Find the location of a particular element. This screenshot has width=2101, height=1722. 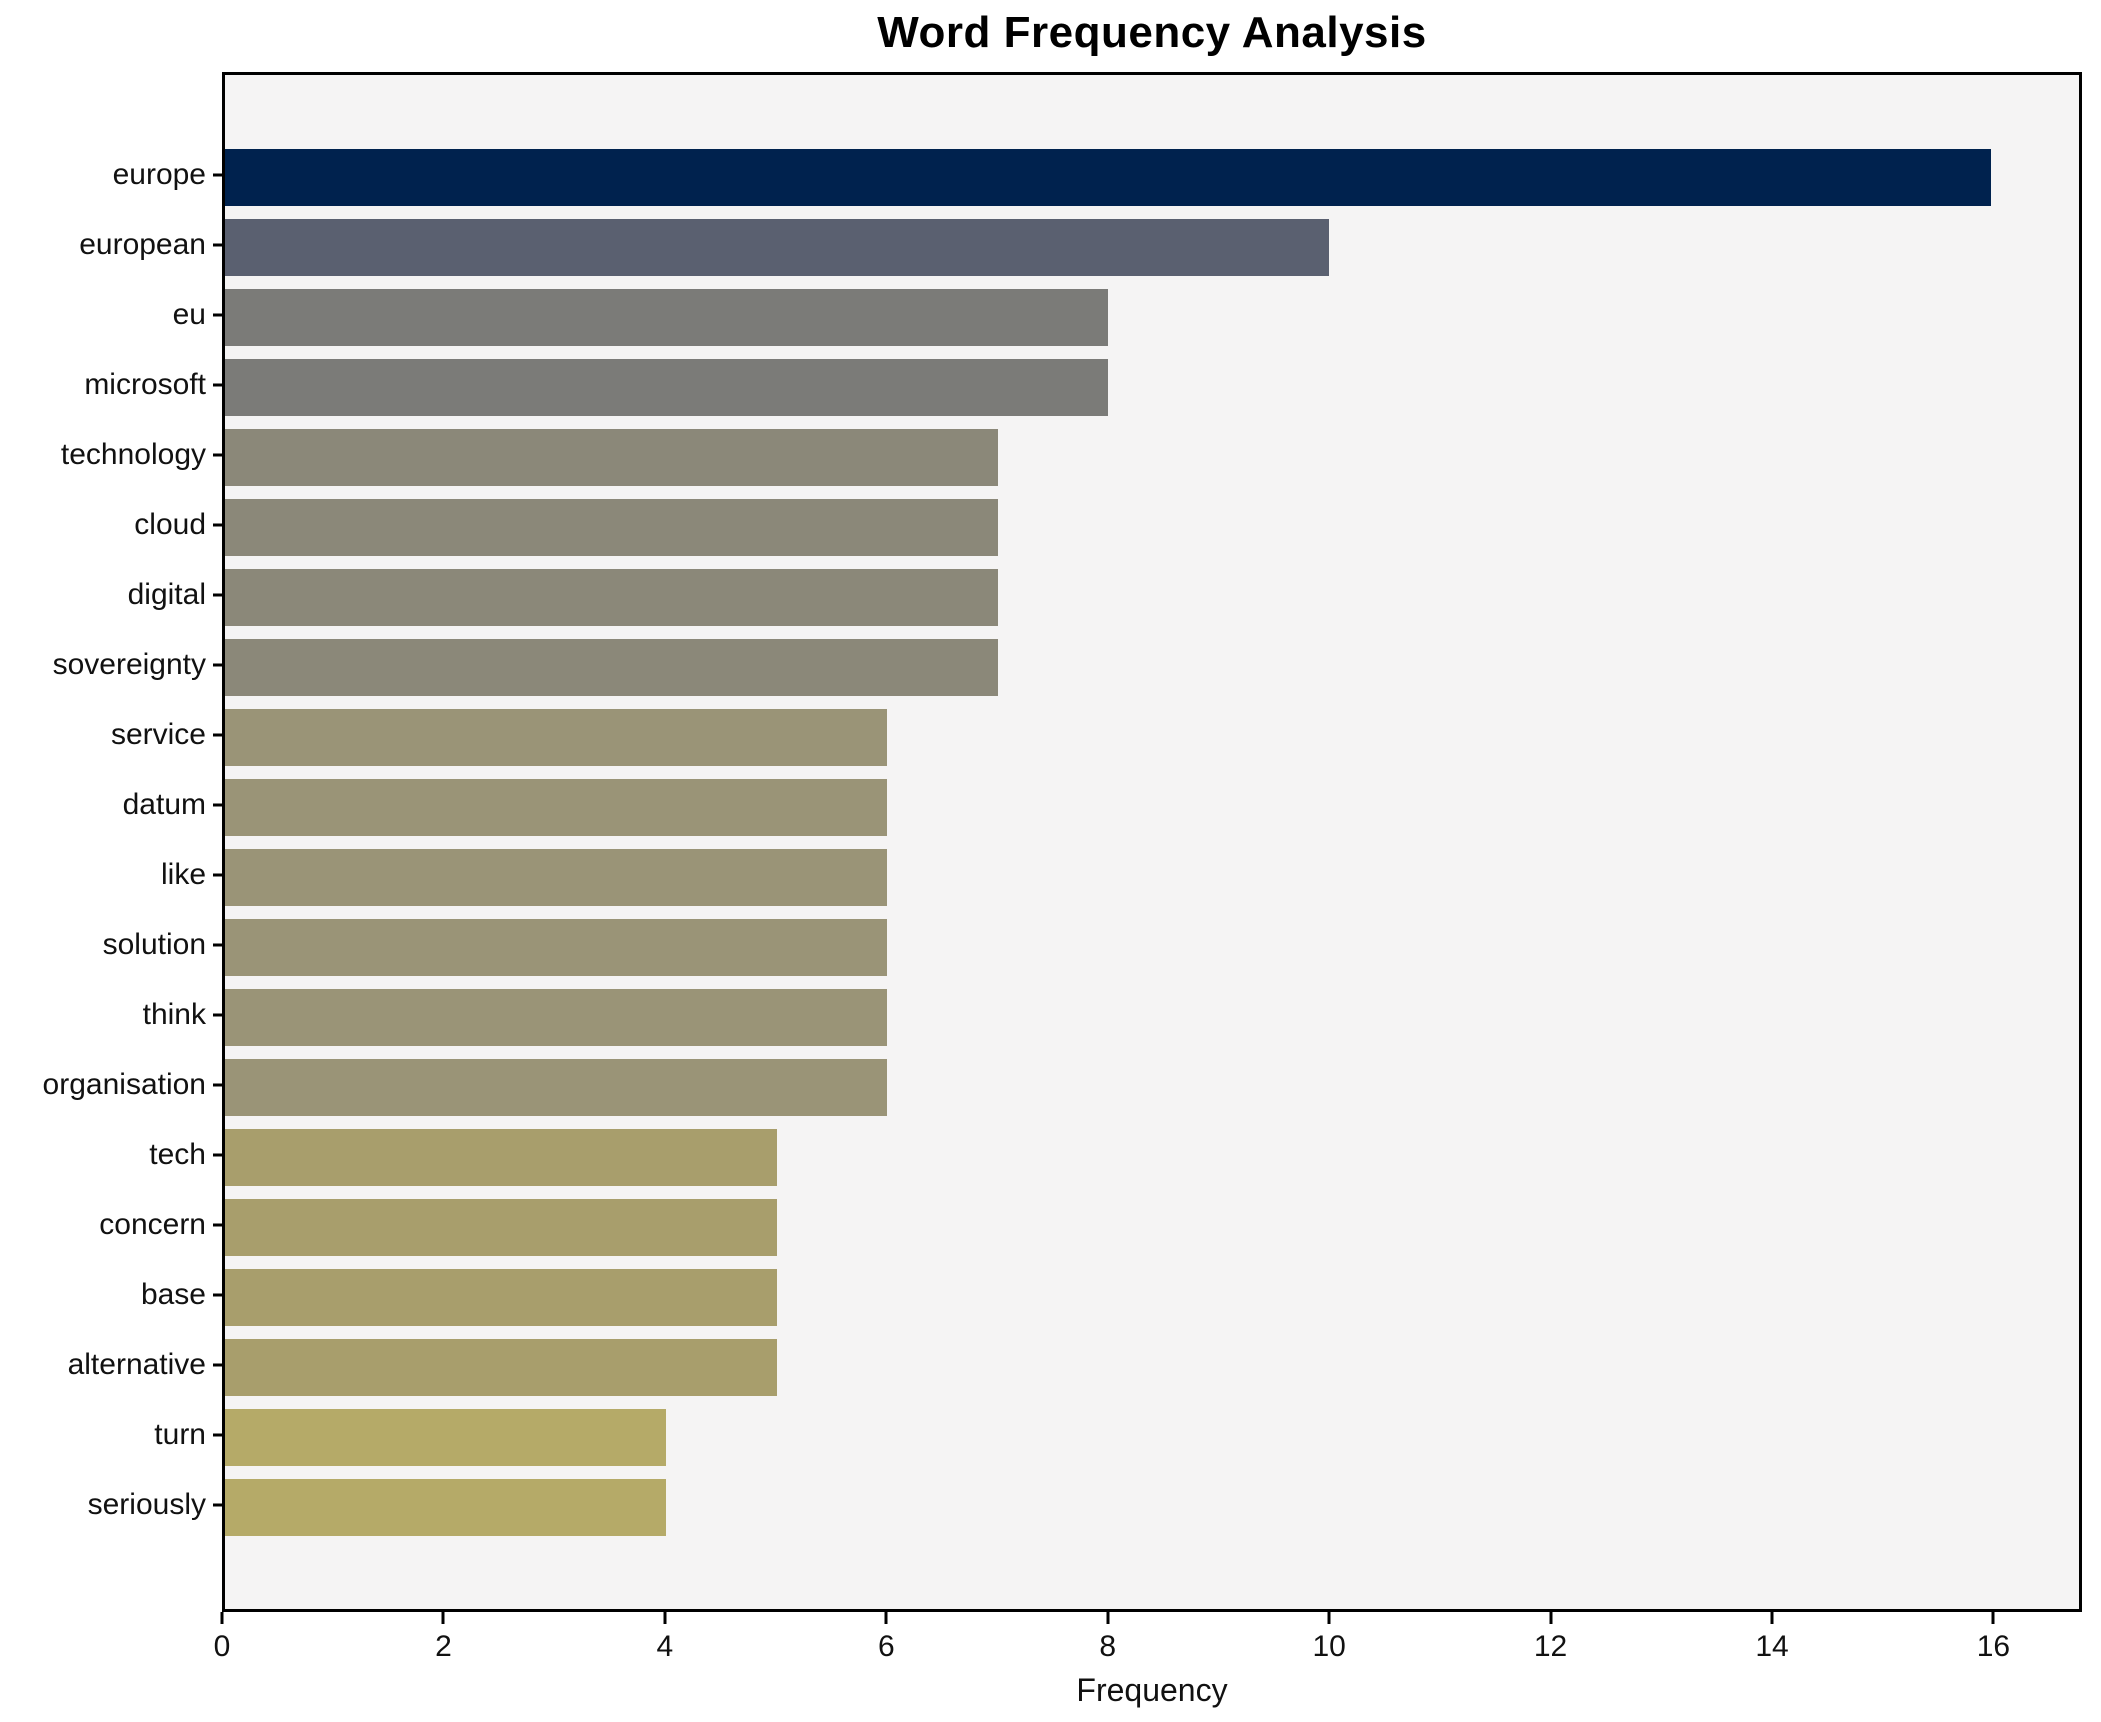

y-tick-label-datum: datum is located at coordinates (164, 804).